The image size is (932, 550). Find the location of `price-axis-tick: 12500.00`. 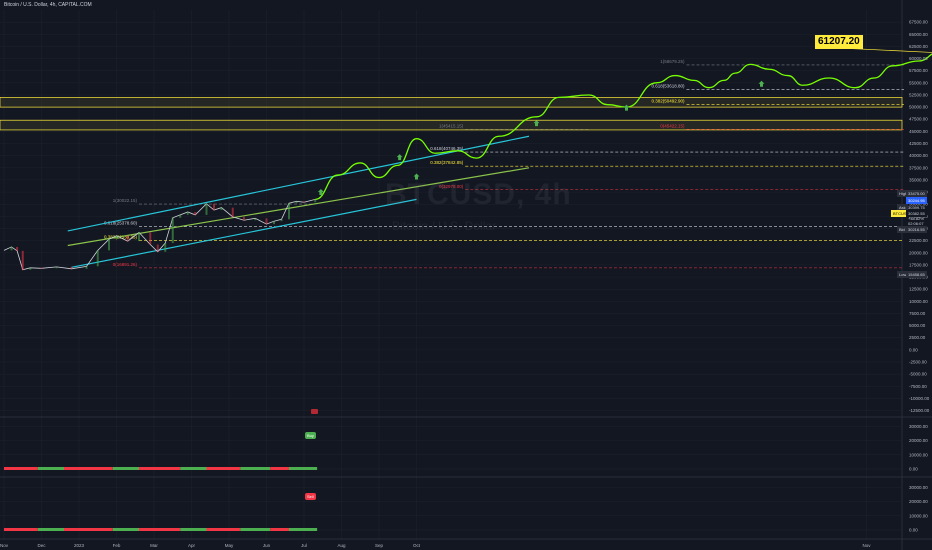

price-axis-tick: 12500.00 is located at coordinates (918, 289).